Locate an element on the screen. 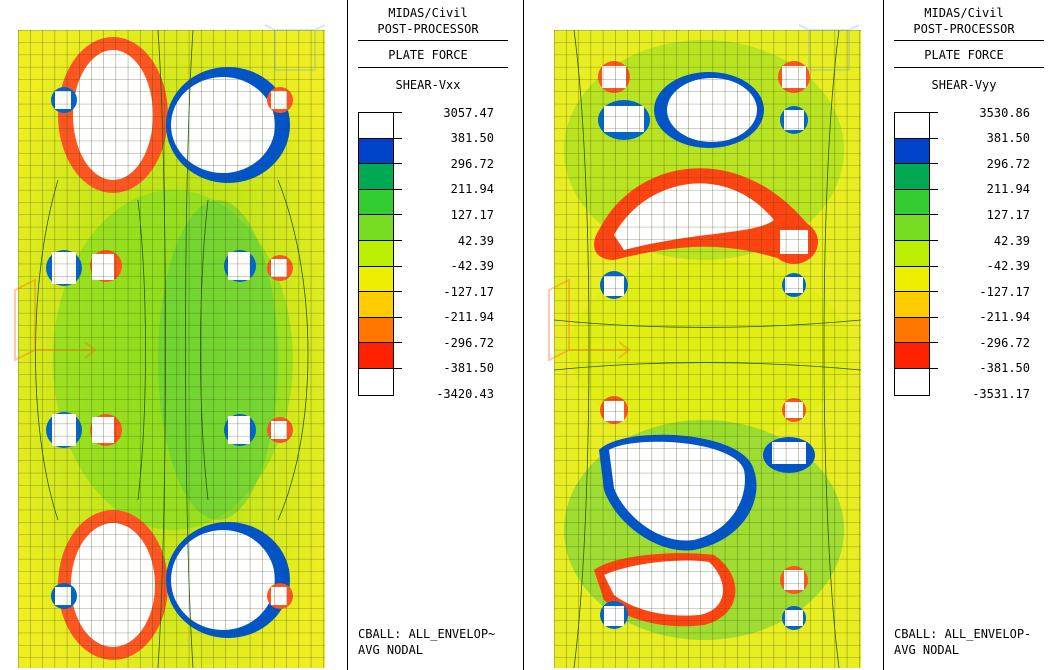 The width and height of the screenshot is (1050, 670). legend-max: 3530.86 is located at coordinates (1004, 113).